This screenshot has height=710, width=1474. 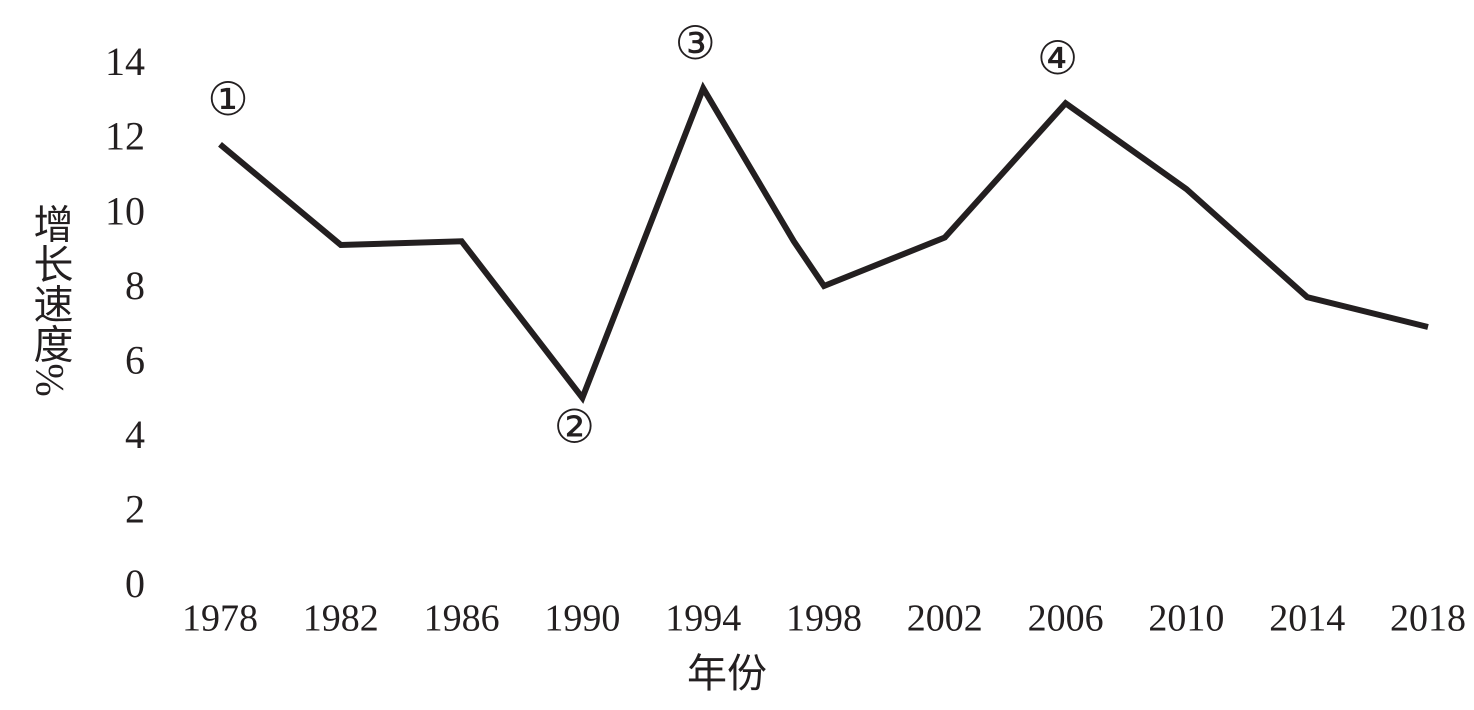 What do you see at coordinates (727, 673) in the screenshot?
I see `x-axis-label: 年份` at bounding box center [727, 673].